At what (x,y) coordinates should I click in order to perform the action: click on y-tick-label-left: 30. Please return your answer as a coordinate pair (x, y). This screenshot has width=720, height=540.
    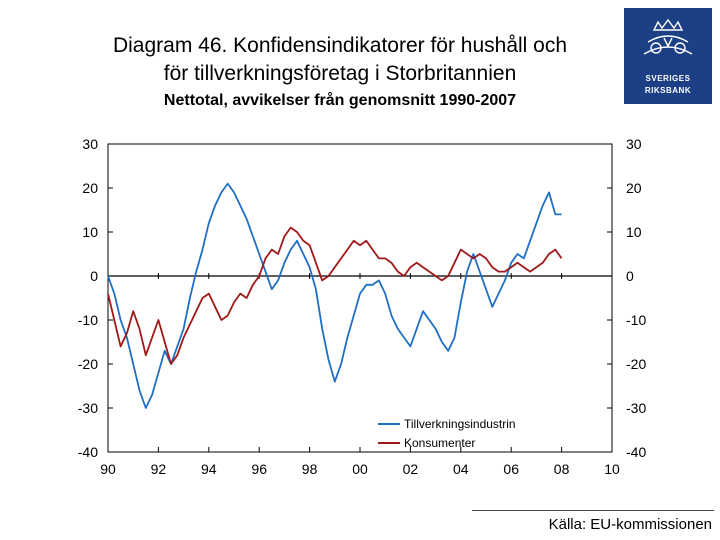
    Looking at the image, I should click on (90, 144).